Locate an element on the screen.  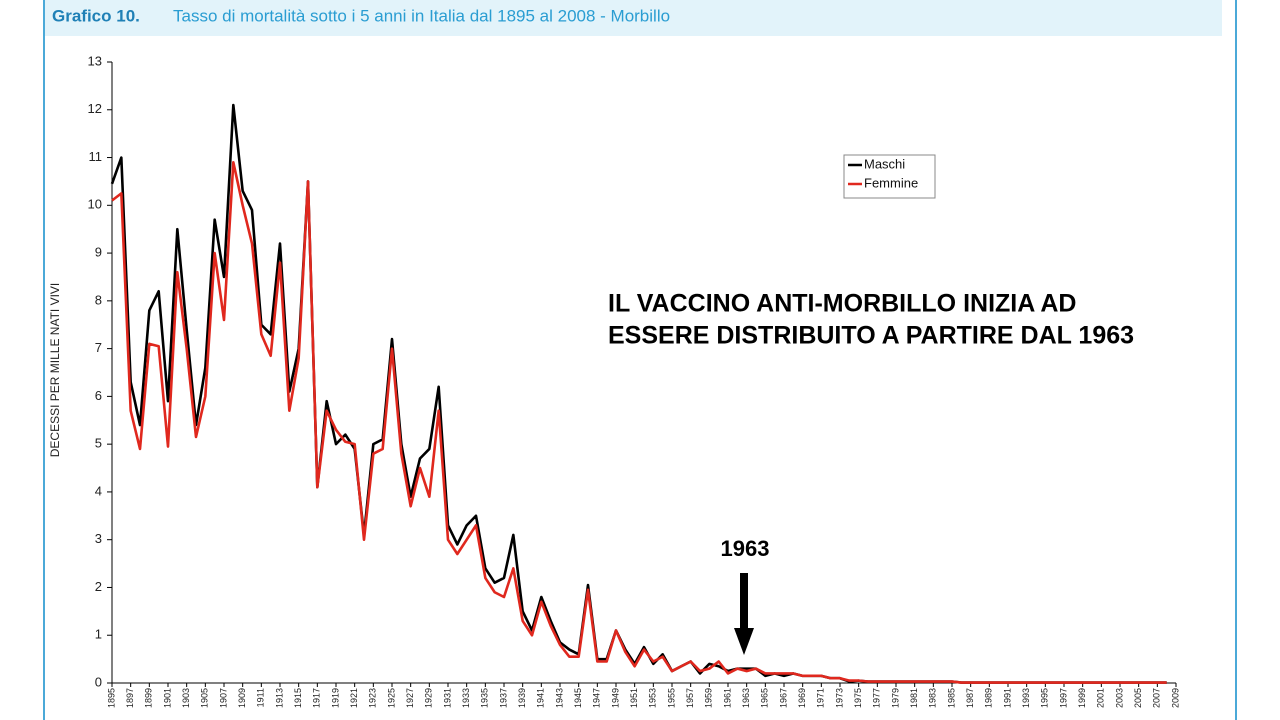
legend is located at coordinates (889, 176).